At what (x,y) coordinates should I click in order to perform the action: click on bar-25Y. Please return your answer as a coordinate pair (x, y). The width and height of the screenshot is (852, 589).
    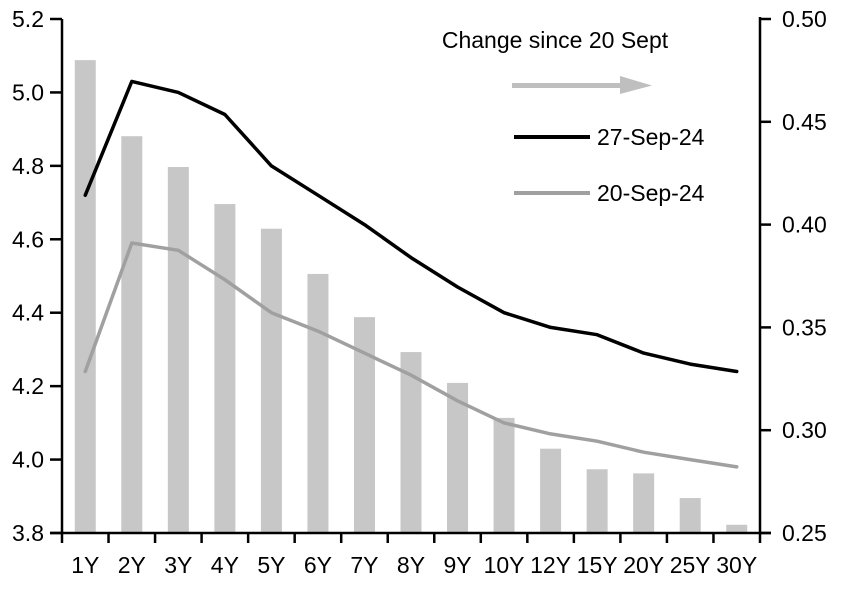
    Looking at the image, I should click on (690, 515).